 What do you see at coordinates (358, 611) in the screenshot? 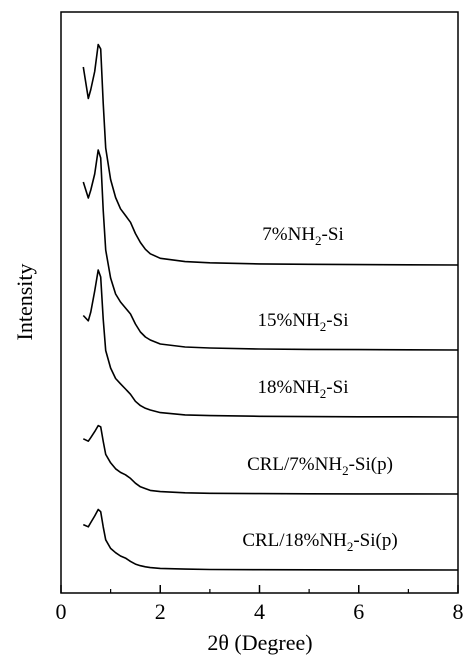
I see `x-tick-label: 6` at bounding box center [358, 611].